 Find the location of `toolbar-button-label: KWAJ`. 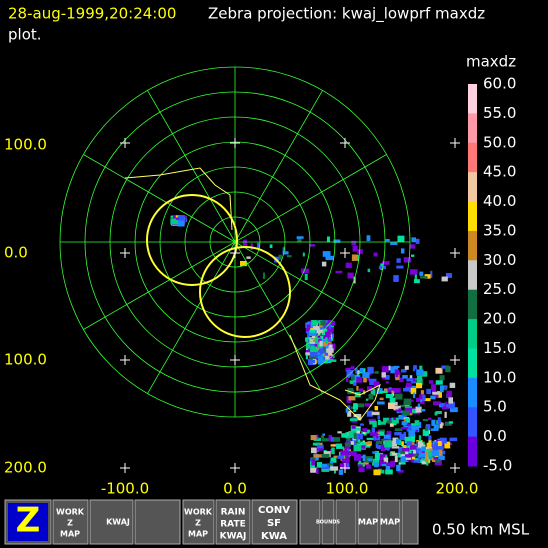

toolbar-button-label: KWAJ is located at coordinates (118, 522).